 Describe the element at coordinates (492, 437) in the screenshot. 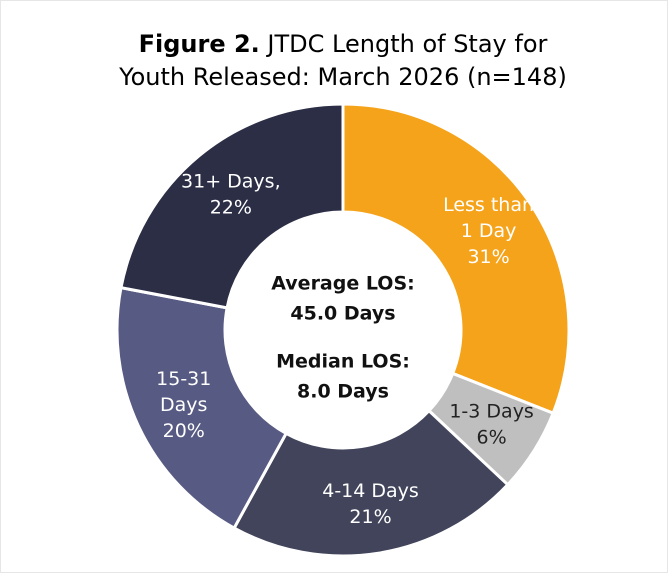

I see `value-label: 6%` at that location.